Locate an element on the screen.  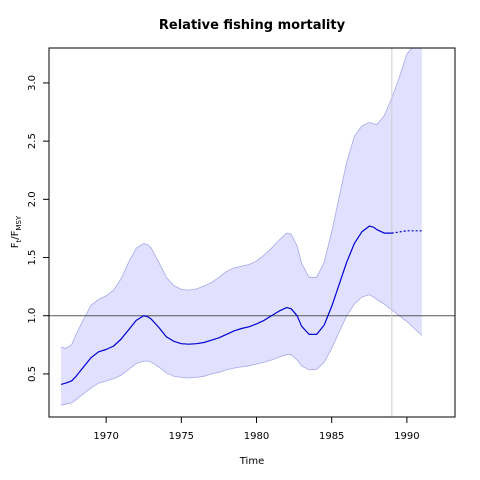
y-axis-label: Ft/FMSY is located at coordinates (16, 231).